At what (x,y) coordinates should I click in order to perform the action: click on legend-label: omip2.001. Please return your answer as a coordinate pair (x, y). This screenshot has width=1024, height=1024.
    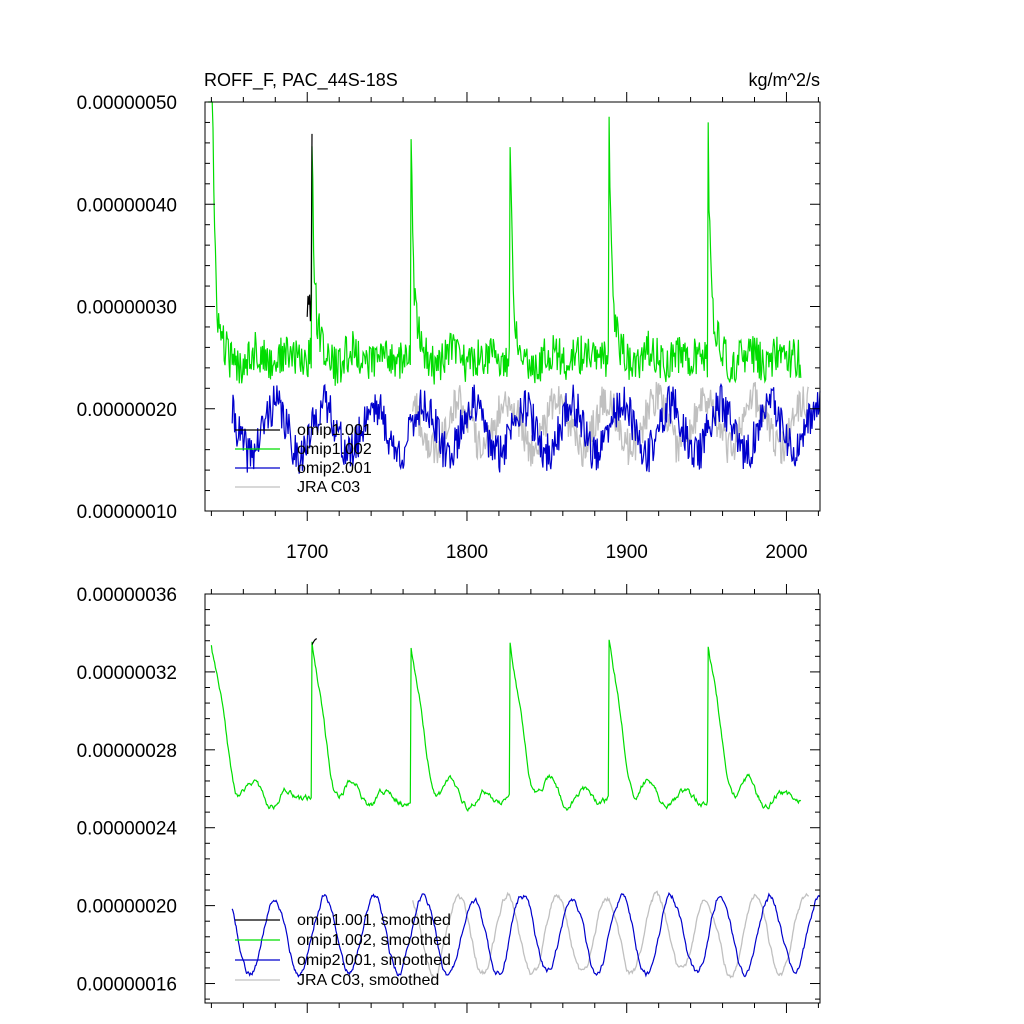
    Looking at the image, I should click on (334, 468).